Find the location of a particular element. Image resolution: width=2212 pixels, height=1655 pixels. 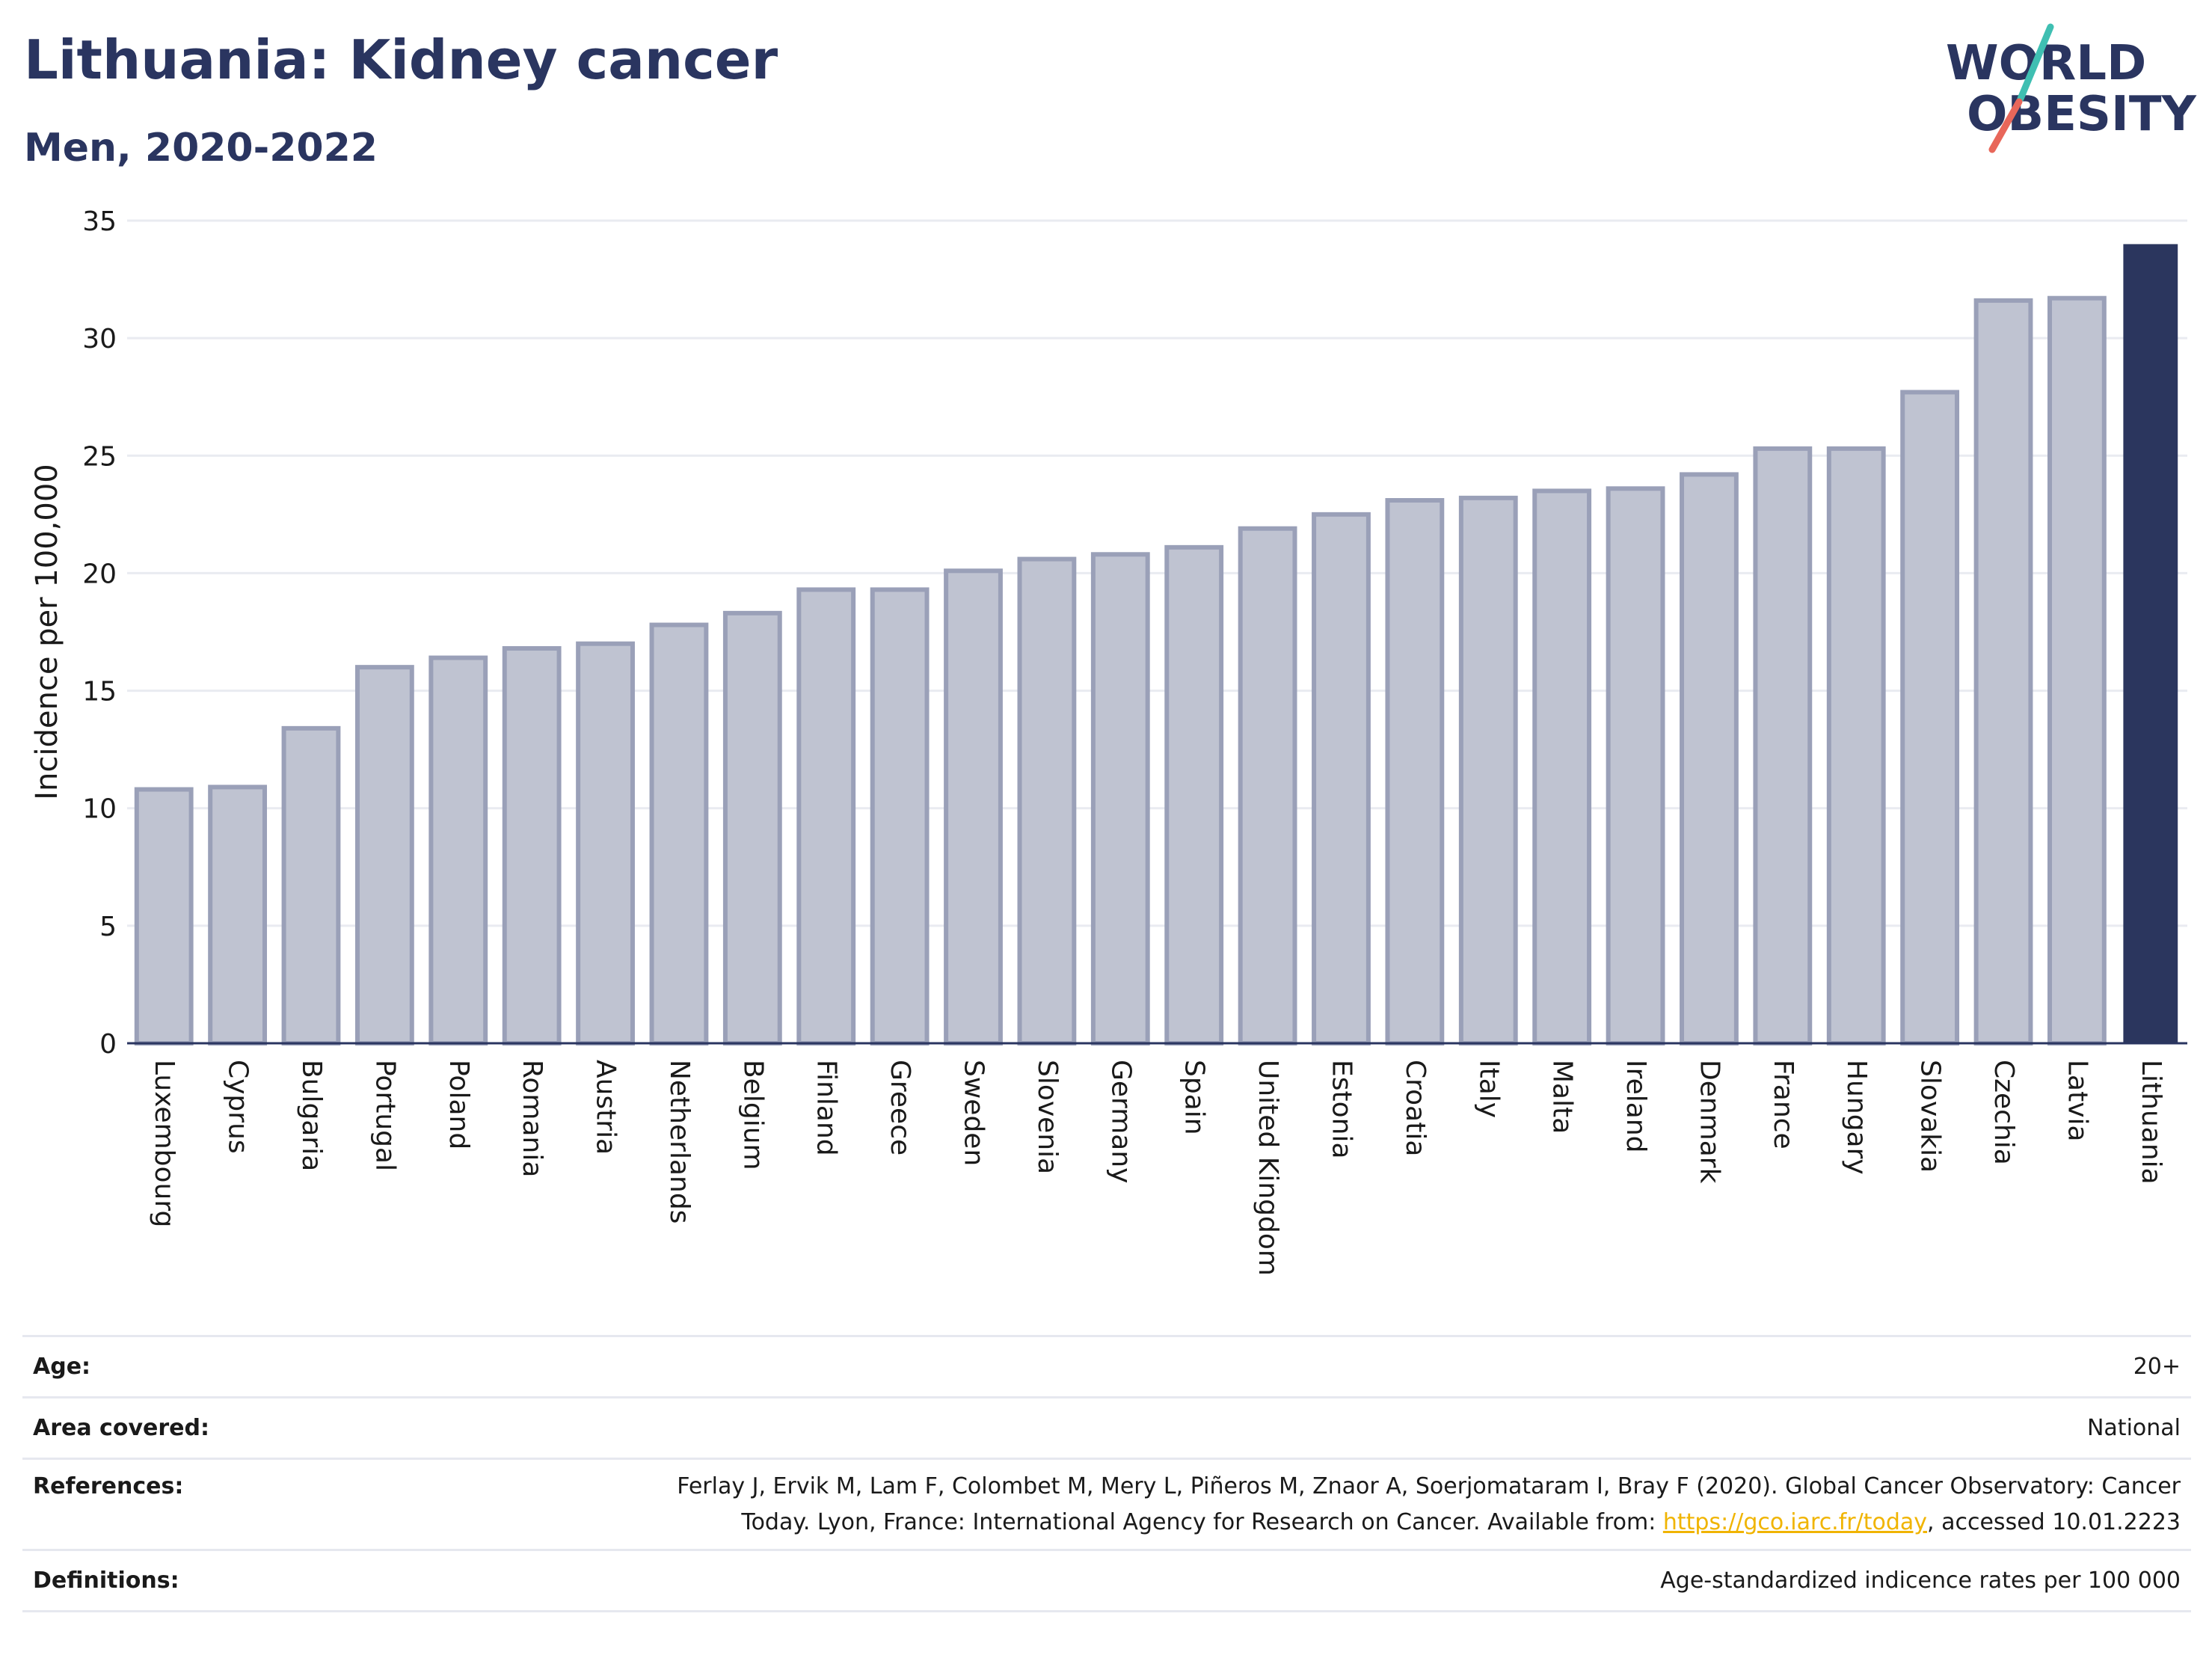

y-tick-label: 20 is located at coordinates (99, 574).